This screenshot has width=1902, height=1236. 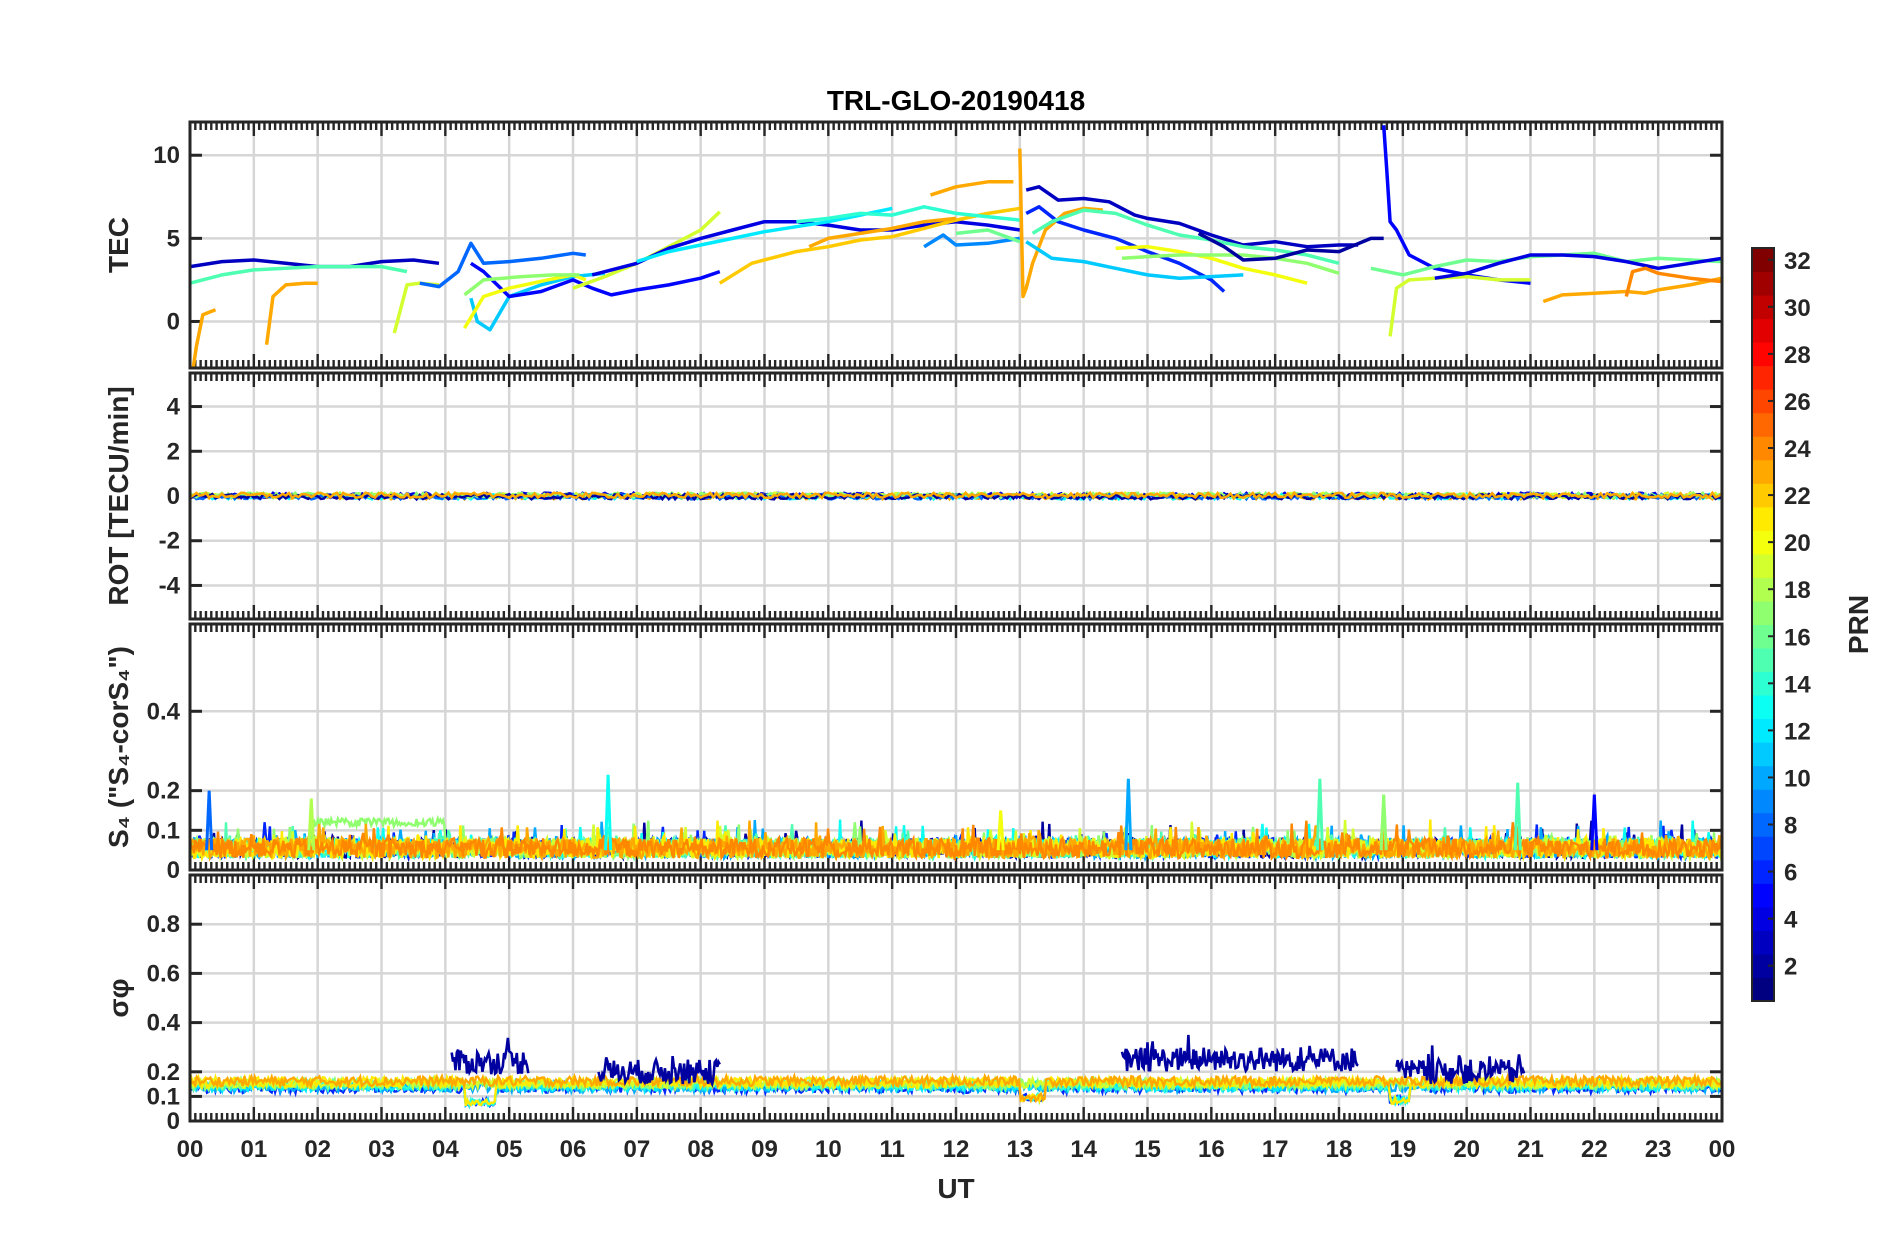 What do you see at coordinates (164, 1023) in the screenshot?
I see `y-tick-label: 0.4` at bounding box center [164, 1023].